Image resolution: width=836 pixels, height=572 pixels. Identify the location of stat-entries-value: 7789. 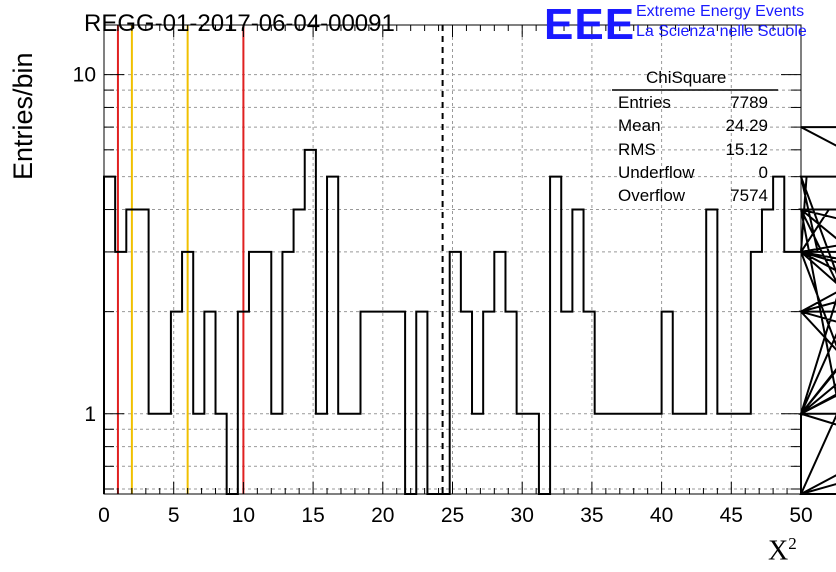
(749, 102).